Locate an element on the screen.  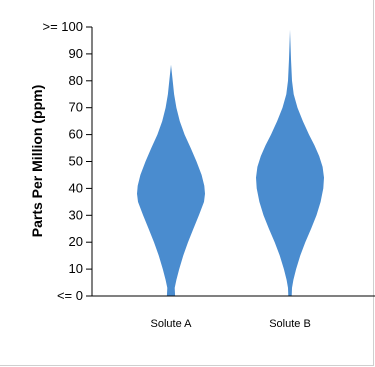
y-tick-label: 10 is located at coordinates (76, 268).